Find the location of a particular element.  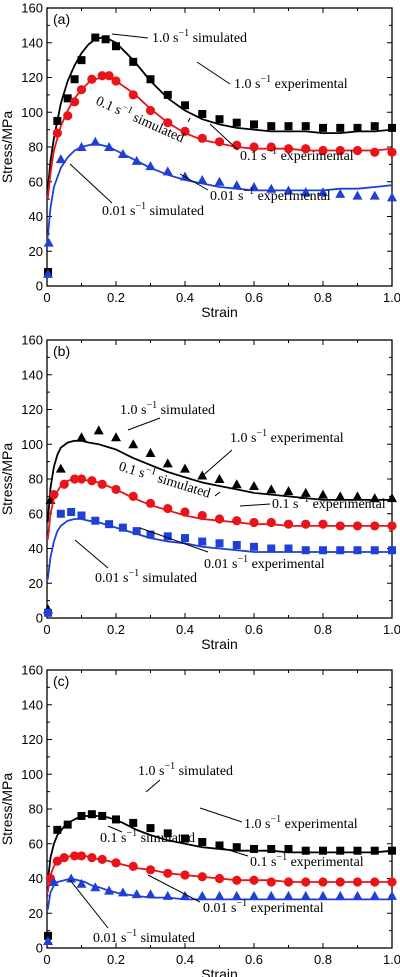

panel-label: (a) is located at coordinates (61, 19).